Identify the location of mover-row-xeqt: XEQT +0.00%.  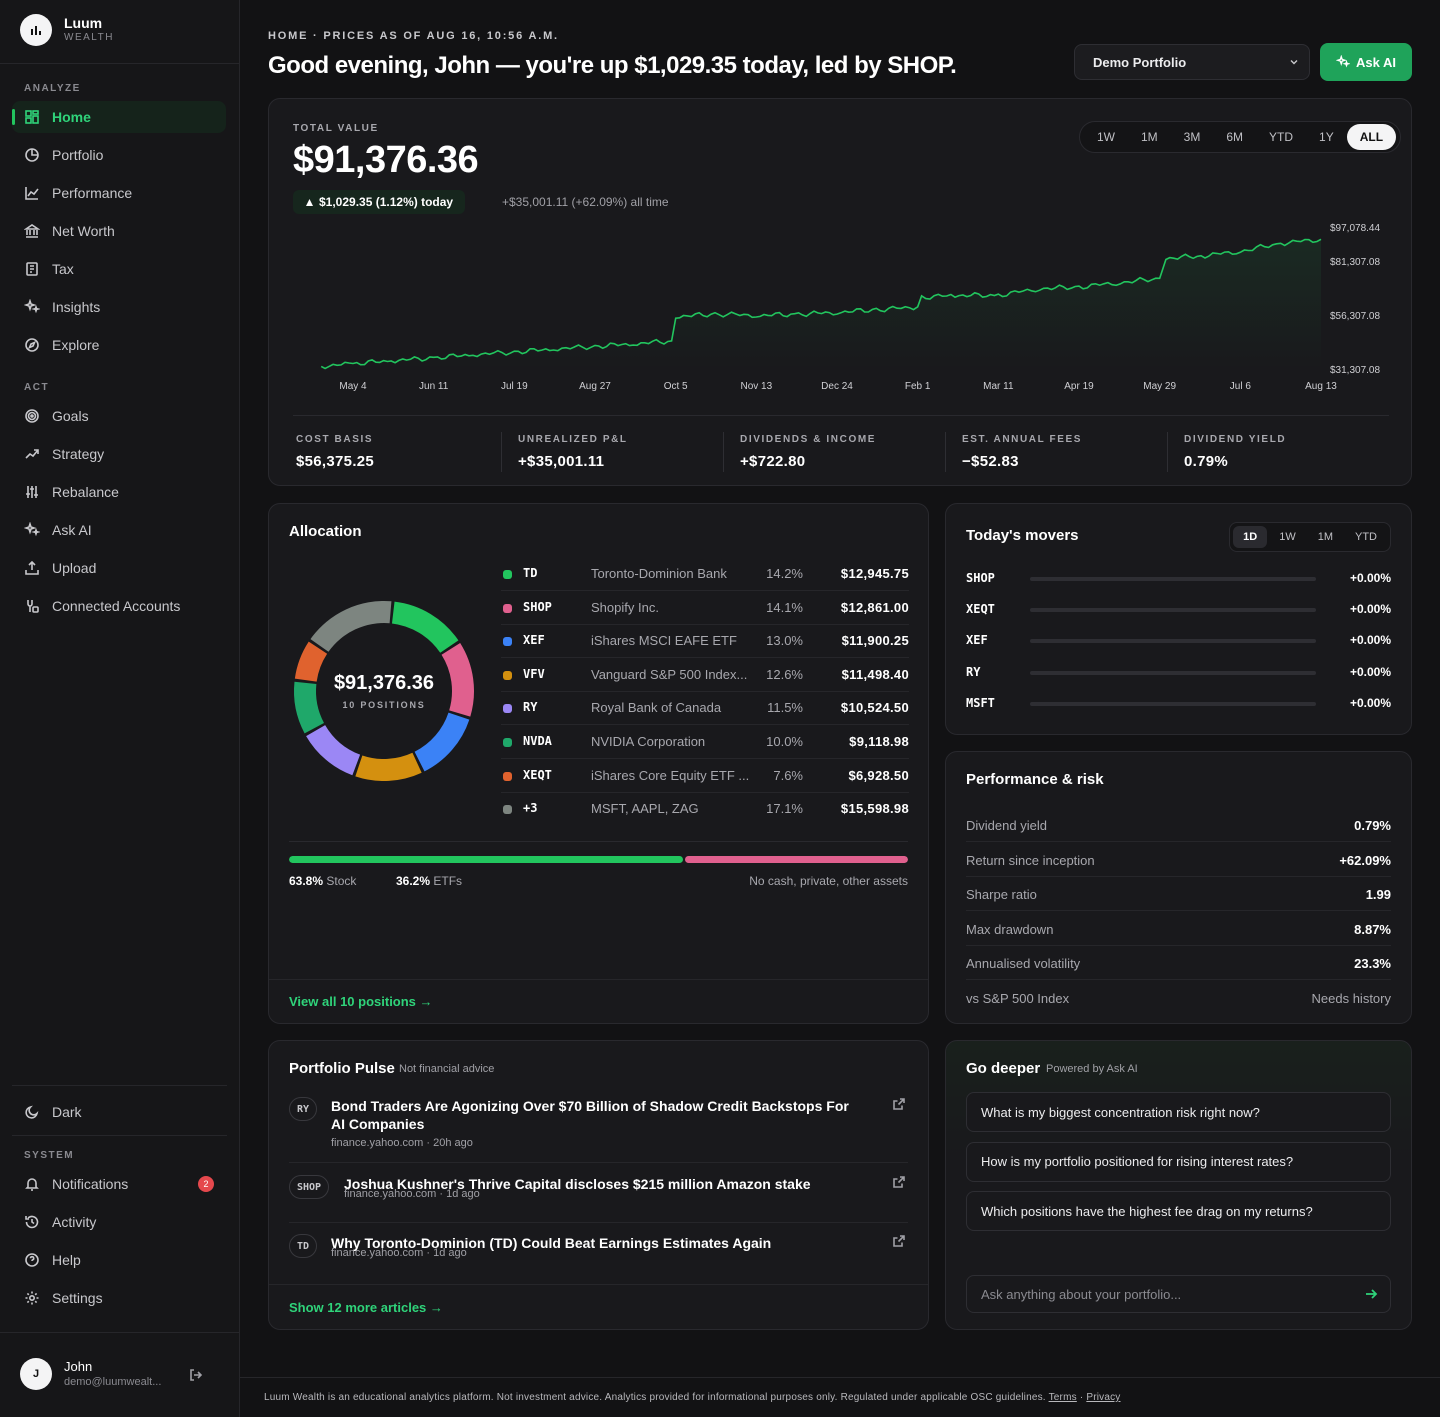
(1178, 609).